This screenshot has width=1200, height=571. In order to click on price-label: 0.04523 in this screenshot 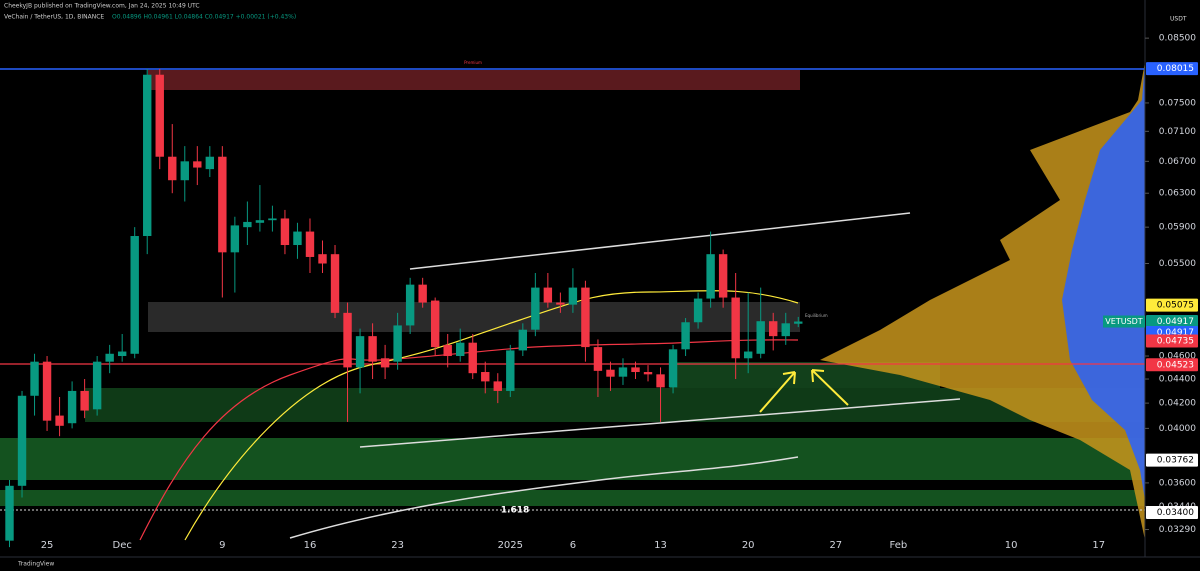, I will do `click(1175, 365)`.